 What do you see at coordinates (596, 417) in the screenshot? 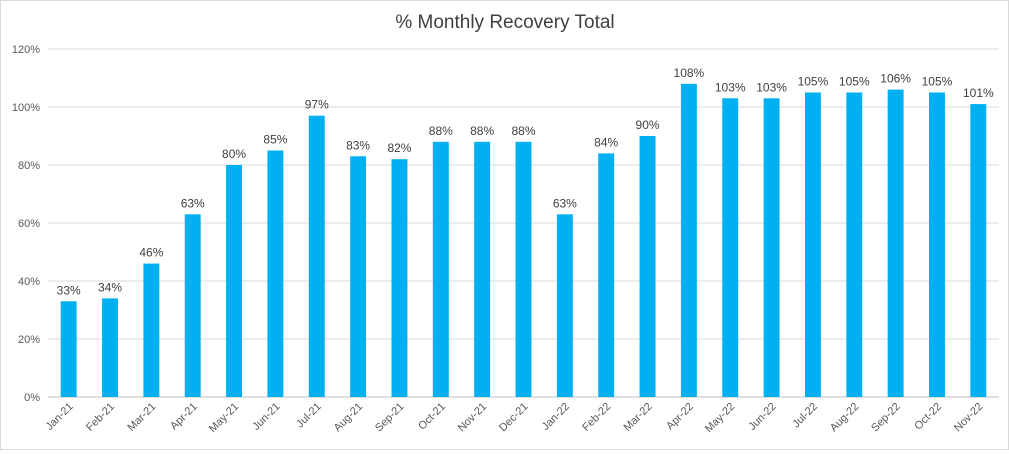
I see `x-tick-label: Feb-22` at bounding box center [596, 417].